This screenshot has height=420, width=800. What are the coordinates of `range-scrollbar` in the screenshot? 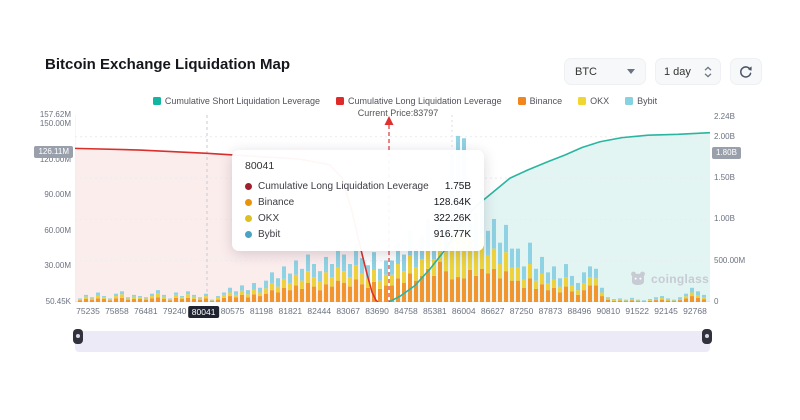 It's located at (392, 340).